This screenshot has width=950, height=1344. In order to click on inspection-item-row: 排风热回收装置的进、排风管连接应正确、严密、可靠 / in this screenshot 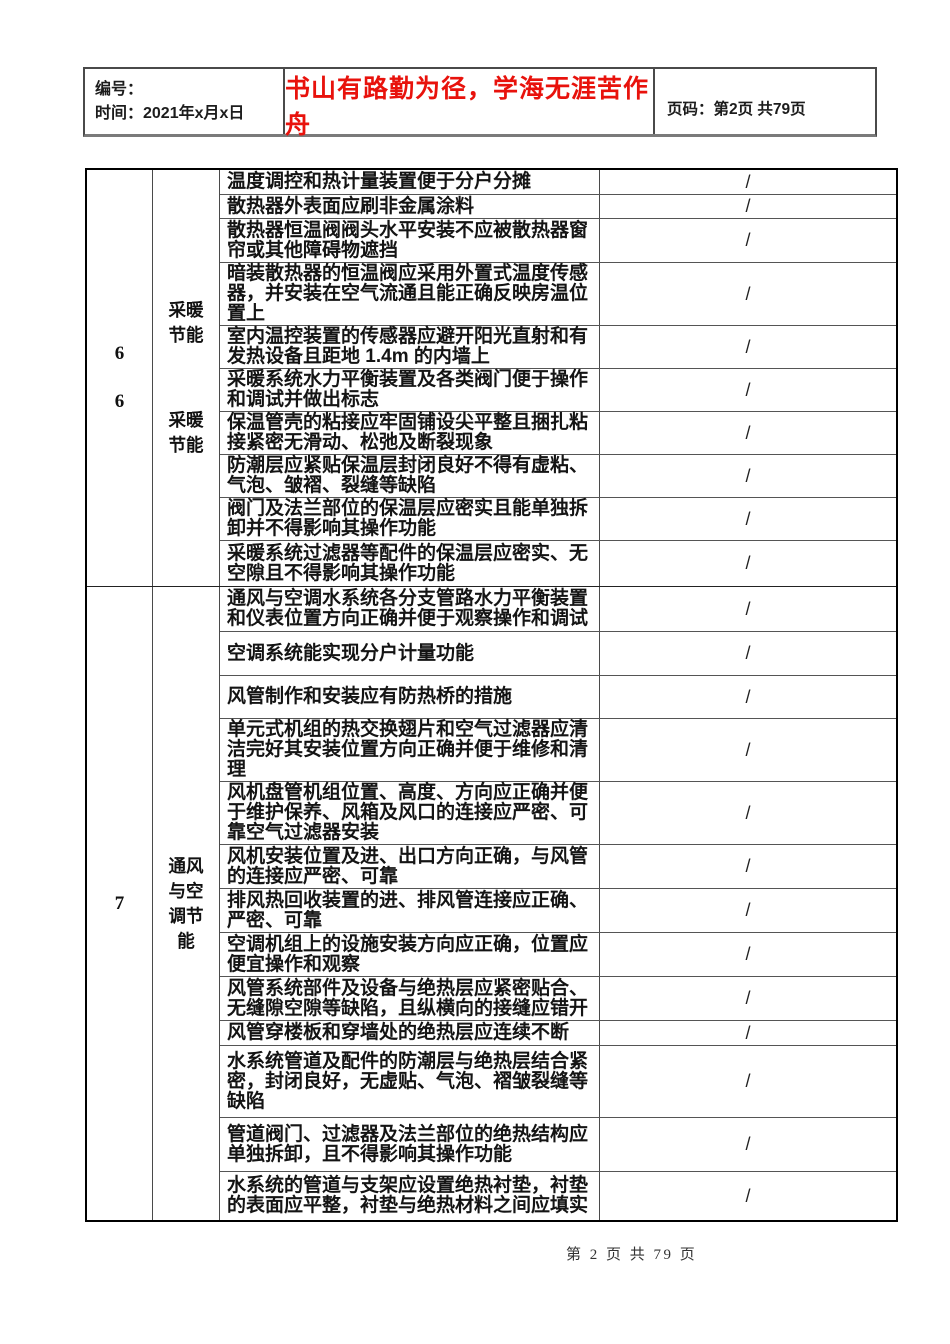, I will do `click(558, 911)`.